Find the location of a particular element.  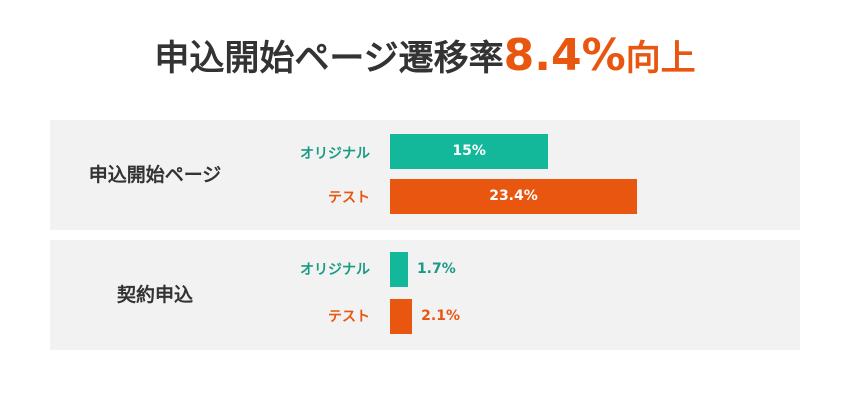

category-label: 契約申込 is located at coordinates (154, 295).